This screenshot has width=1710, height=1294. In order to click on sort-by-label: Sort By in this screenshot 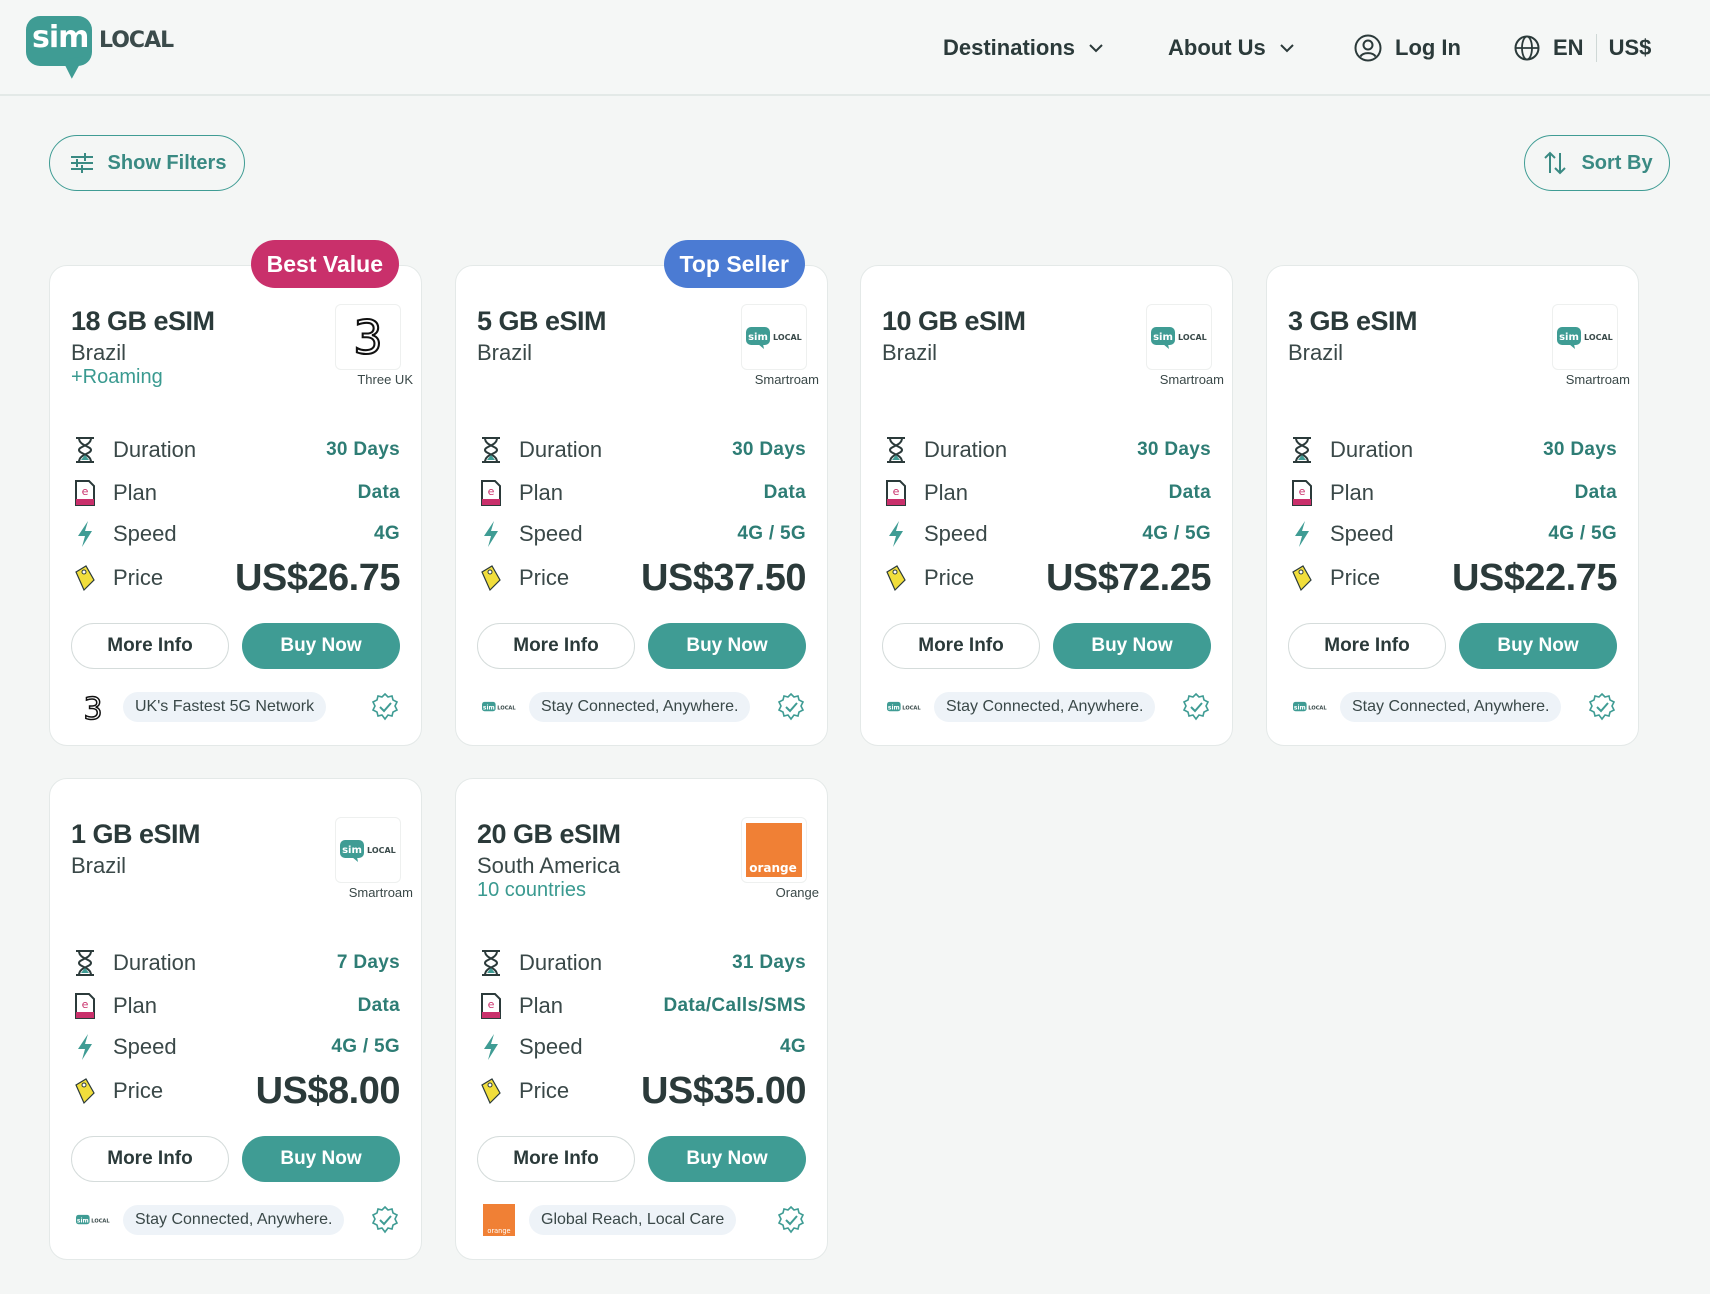, I will do `click(1617, 162)`.